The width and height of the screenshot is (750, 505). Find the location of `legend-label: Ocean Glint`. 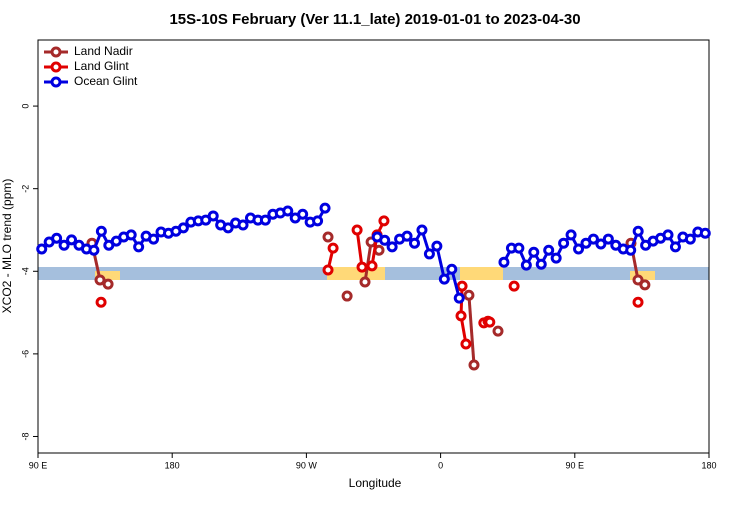

legend-label: Ocean Glint is located at coordinates (106, 81).